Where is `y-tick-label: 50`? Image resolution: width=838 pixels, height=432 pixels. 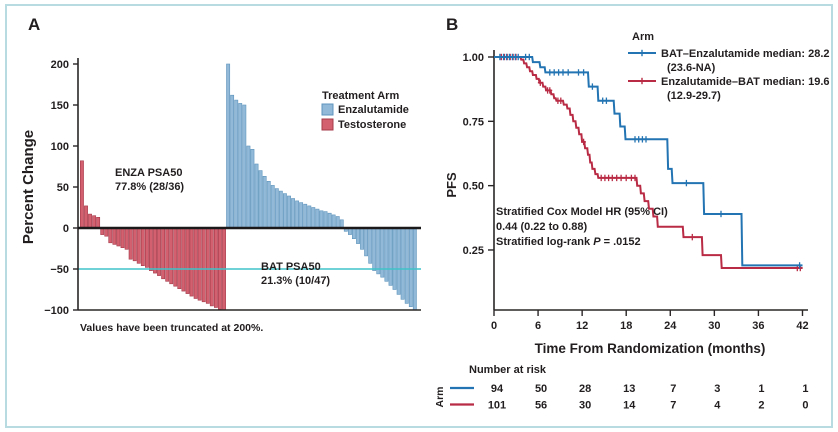
y-tick-label: 50 is located at coordinates (63, 188).